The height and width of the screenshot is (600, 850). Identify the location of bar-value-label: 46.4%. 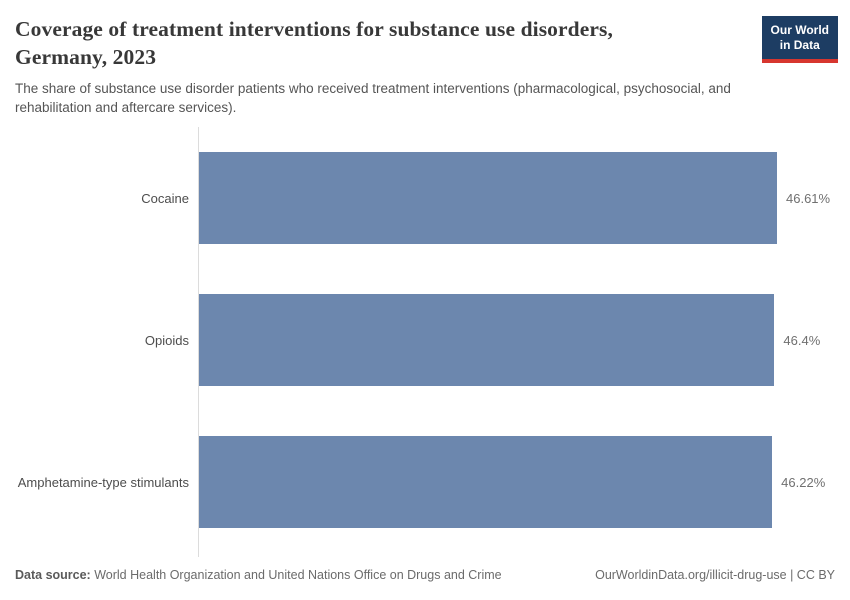
(802, 340).